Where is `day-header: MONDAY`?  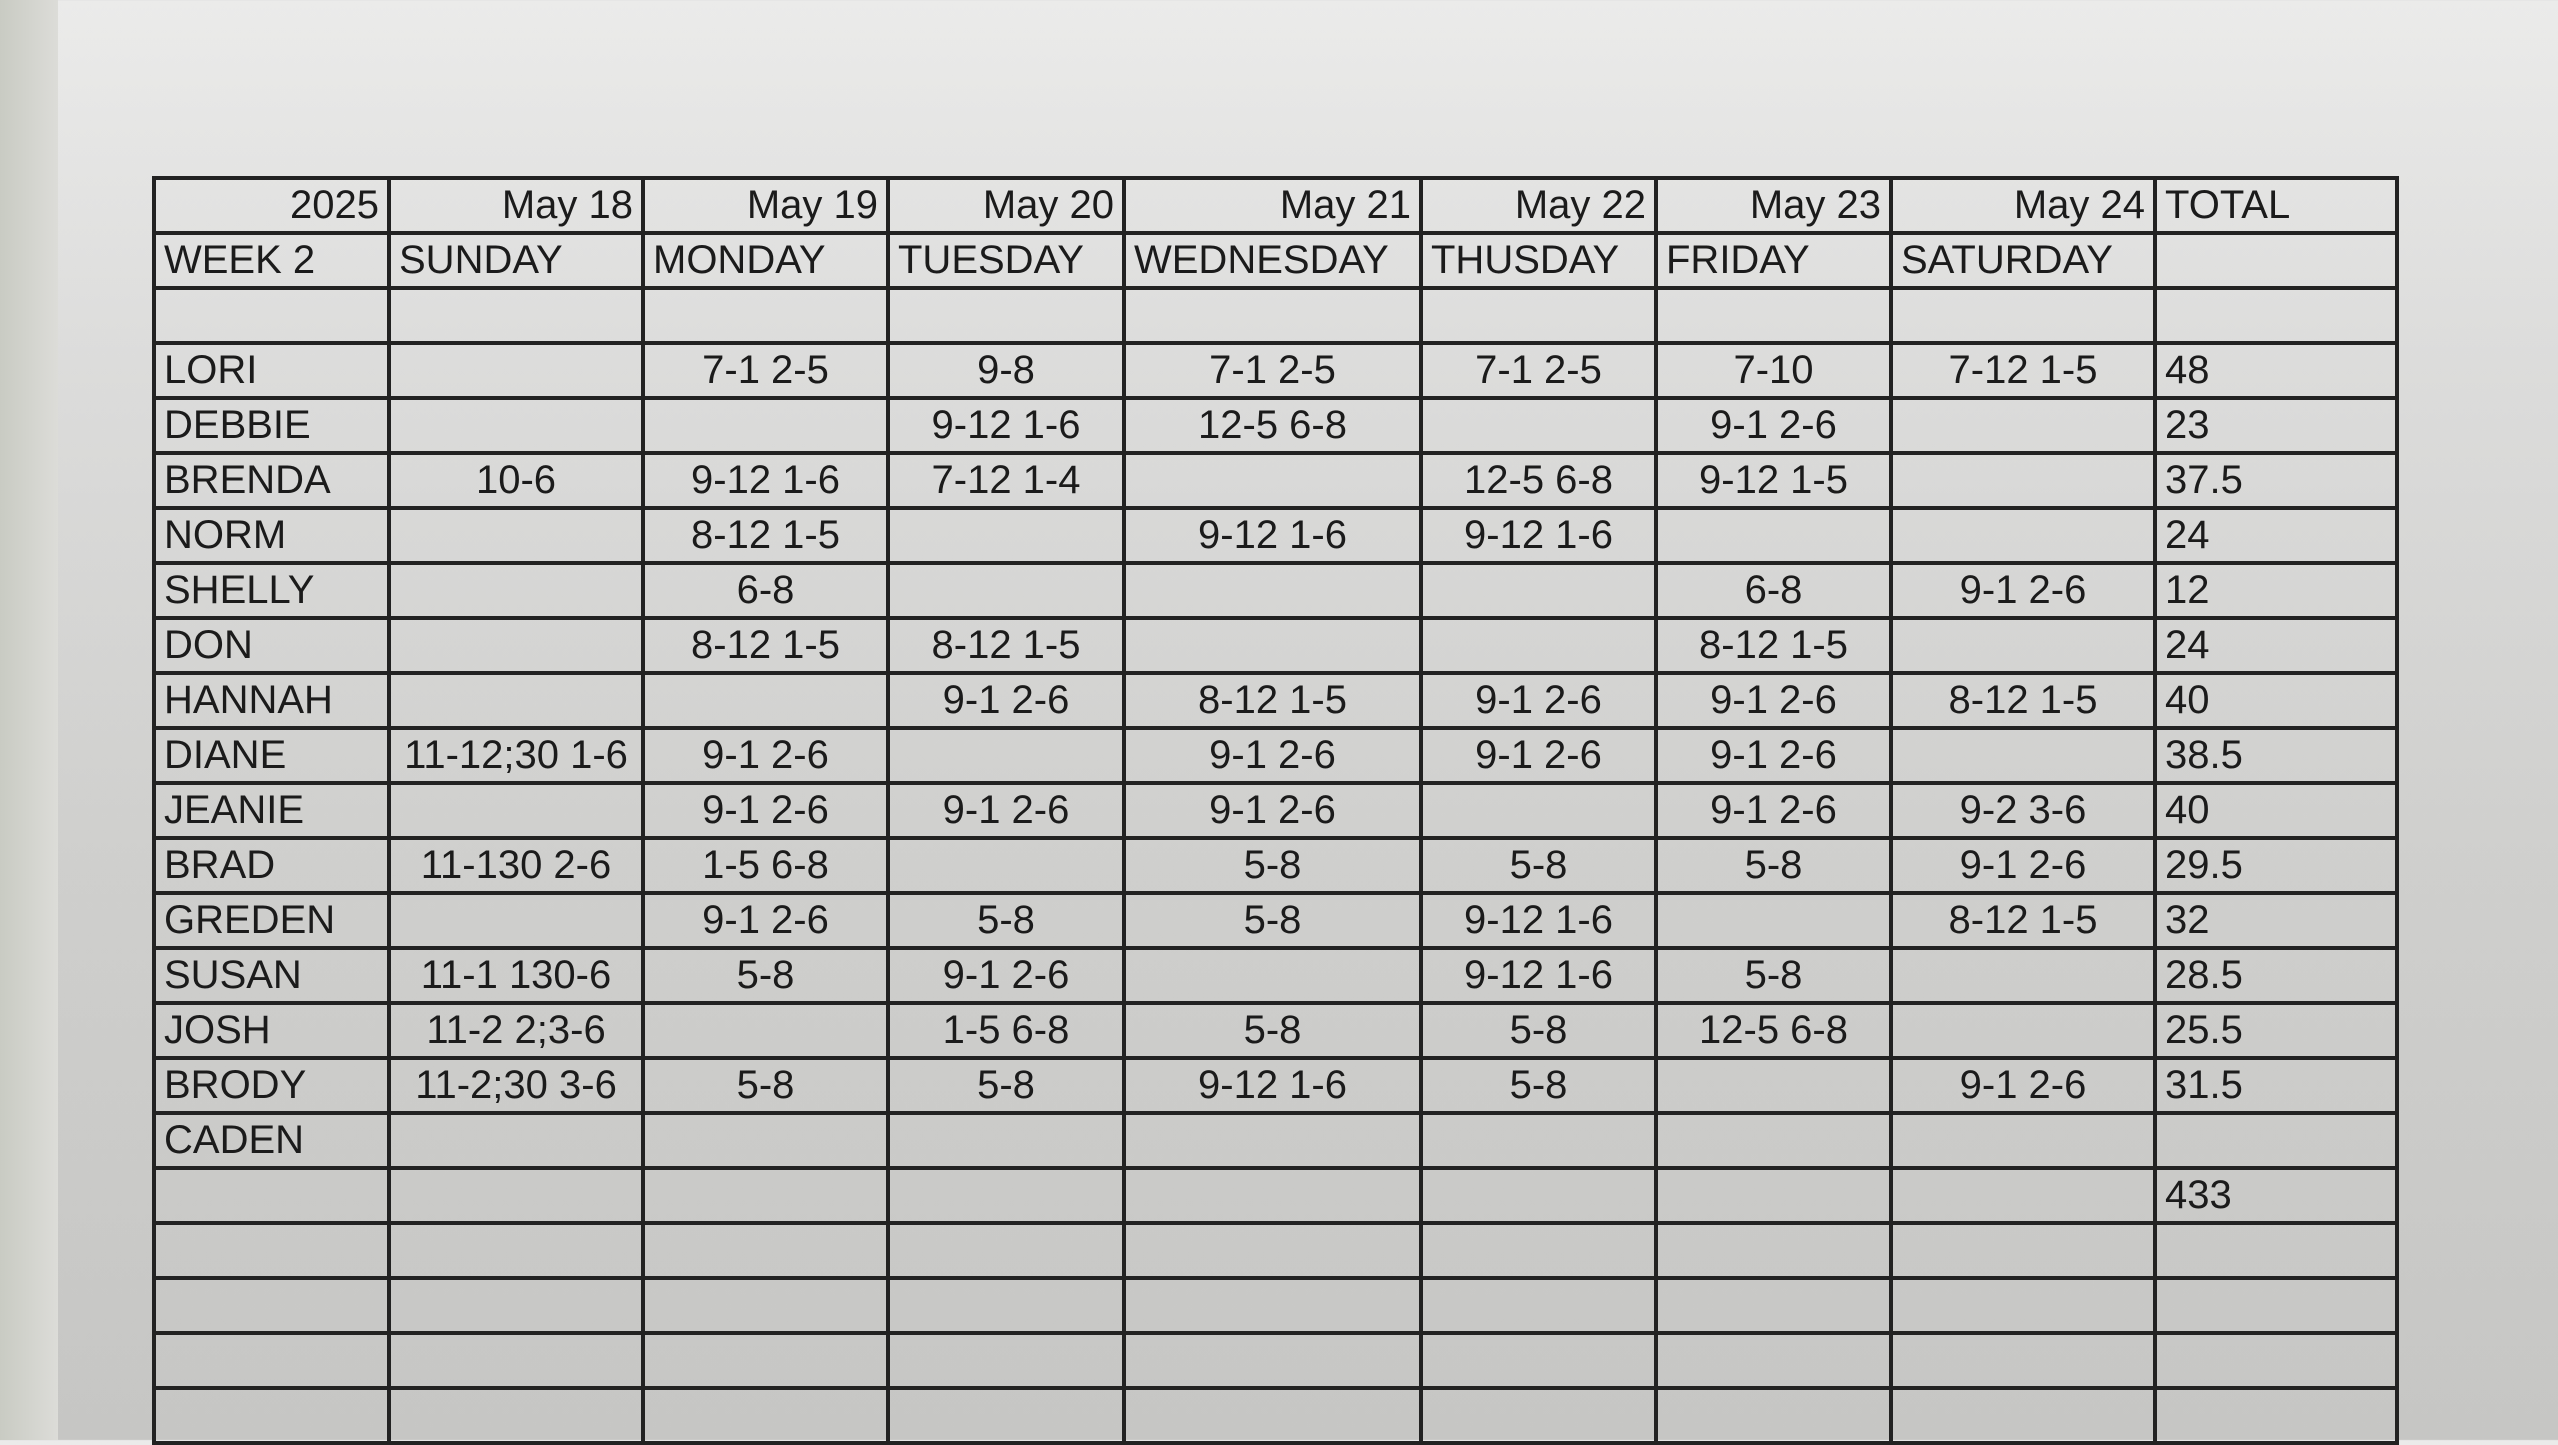
day-header: MONDAY is located at coordinates (765, 260).